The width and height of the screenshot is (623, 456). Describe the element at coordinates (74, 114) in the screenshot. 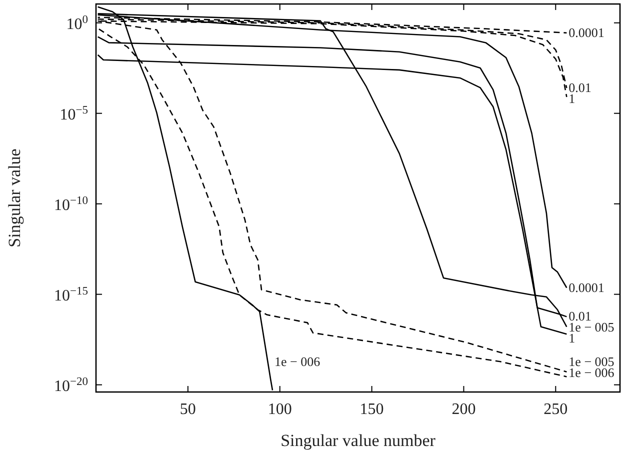

I see `y-tick-label: 10$^{−5}$` at that location.